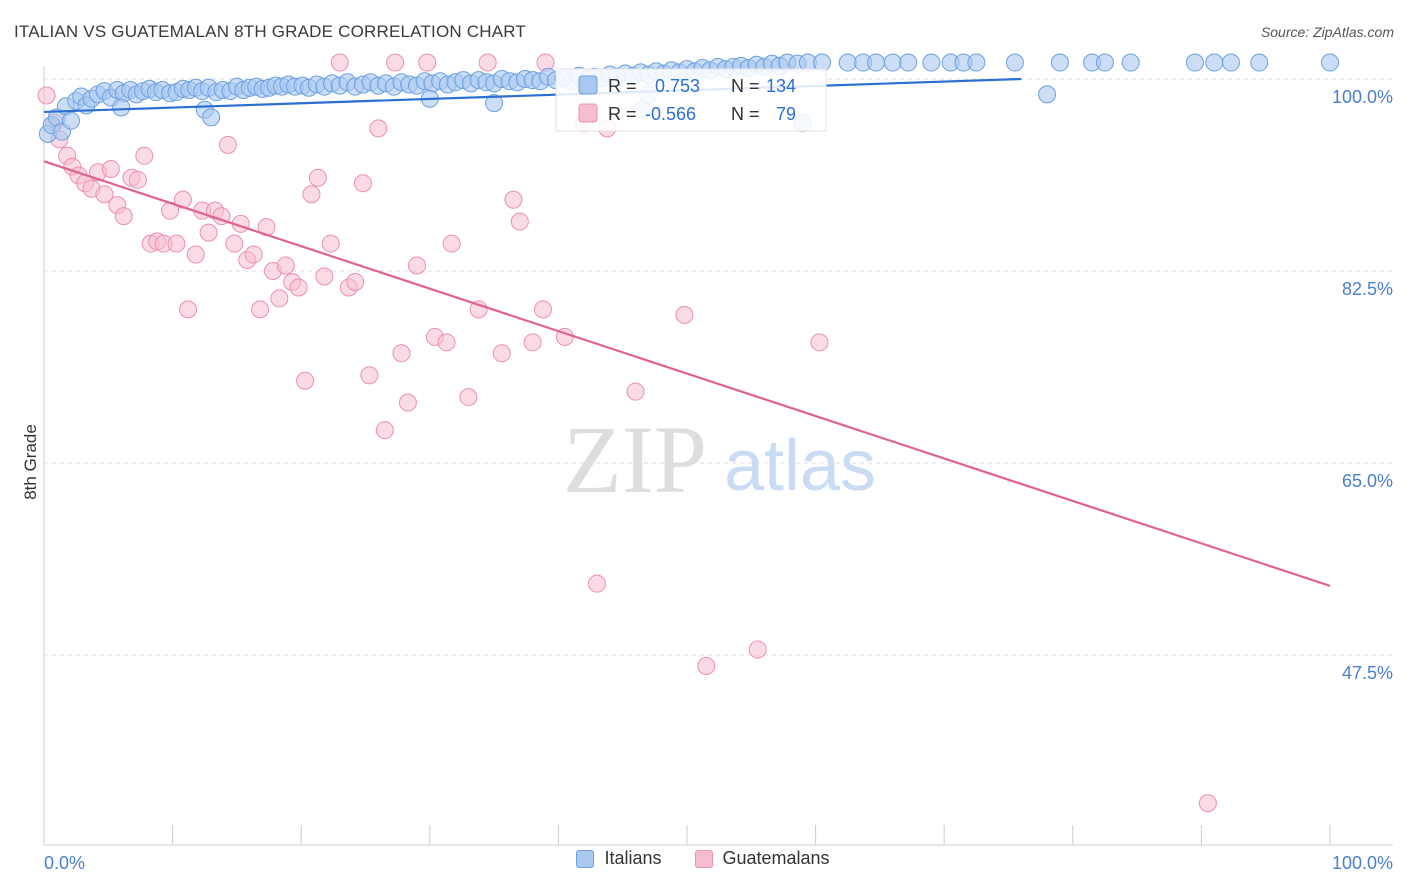  Describe the element at coordinates (64, 863) in the screenshot. I see `x-tick-label-min: 0.0%` at that location.